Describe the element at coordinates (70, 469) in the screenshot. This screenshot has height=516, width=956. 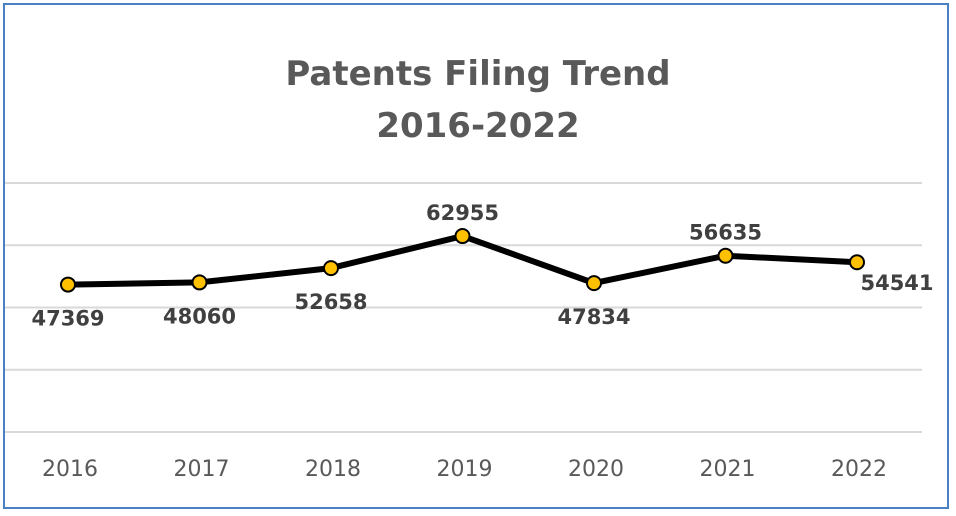
I see `x-tick-label: 2016` at that location.